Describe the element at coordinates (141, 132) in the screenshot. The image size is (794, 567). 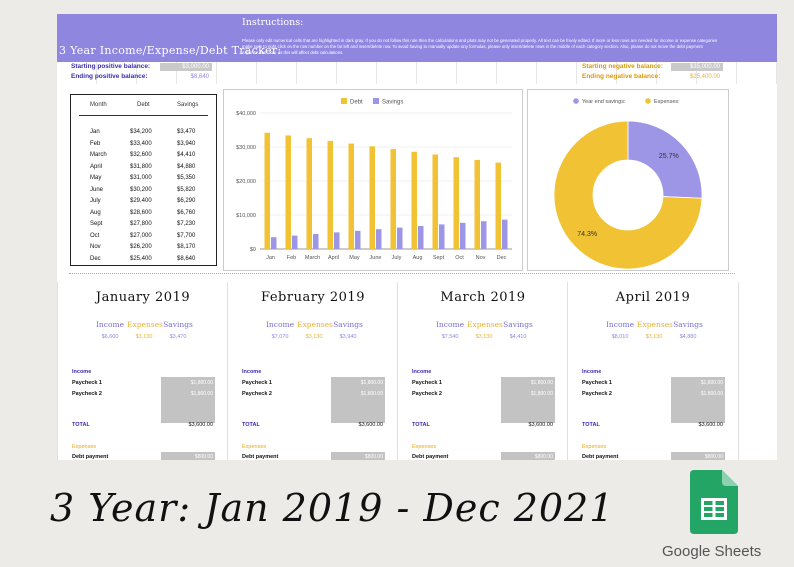
I see `summary-debt-cell: $34,200` at that location.